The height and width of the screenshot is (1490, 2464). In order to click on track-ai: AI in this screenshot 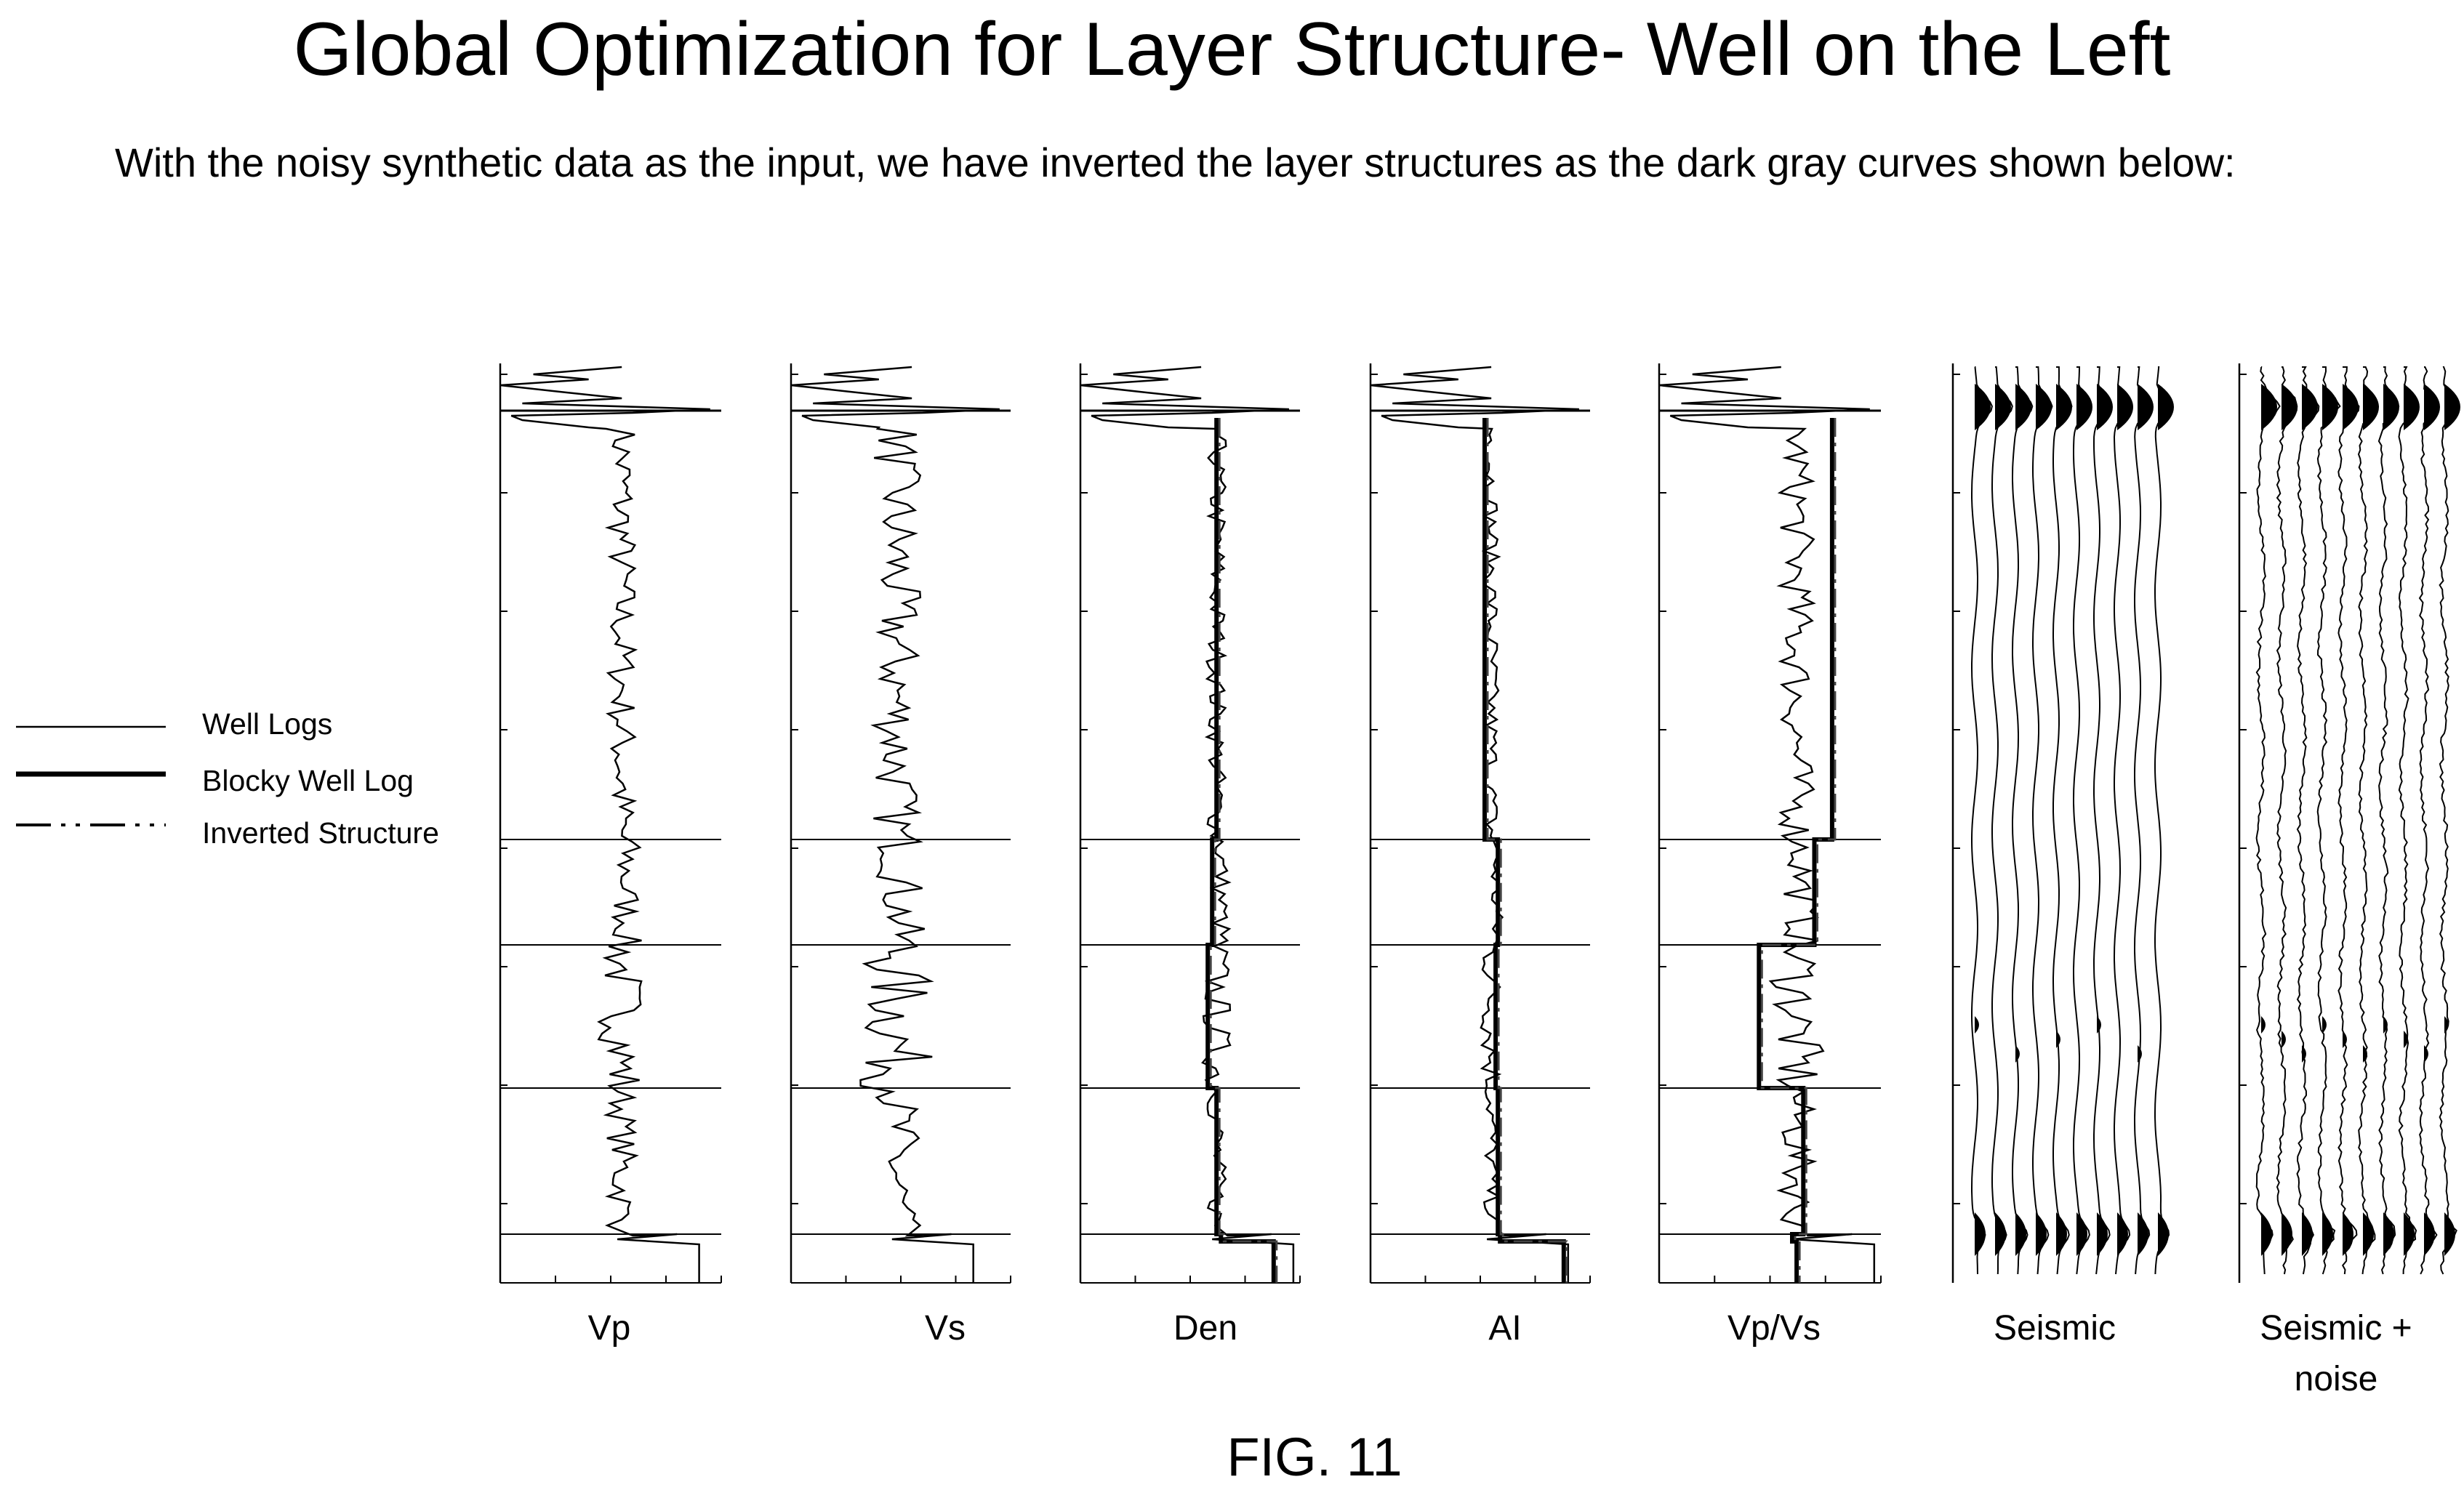, I will do `click(1480, 855)`.